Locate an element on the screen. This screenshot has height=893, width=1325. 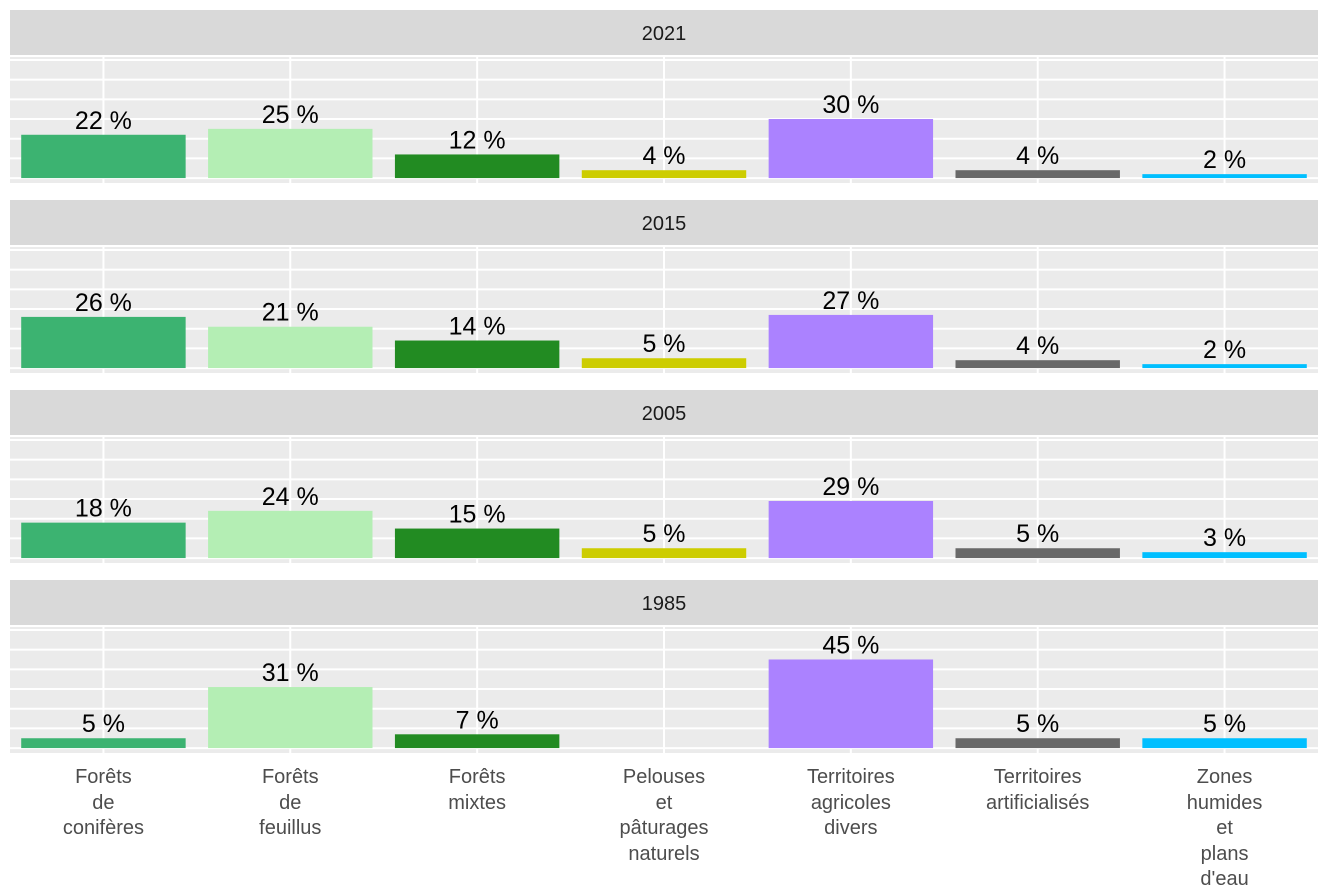
x-tick-label: Forêts de conifères is located at coordinates (103, 802).